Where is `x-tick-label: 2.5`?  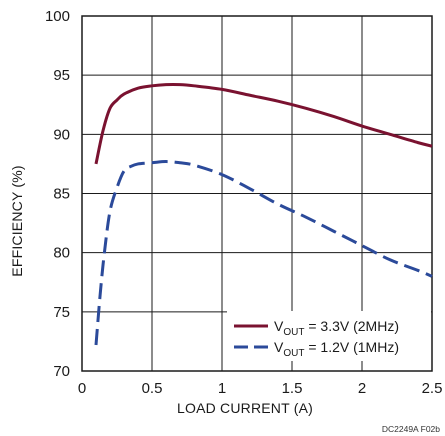
x-tick-label: 2.5 is located at coordinates (432, 388).